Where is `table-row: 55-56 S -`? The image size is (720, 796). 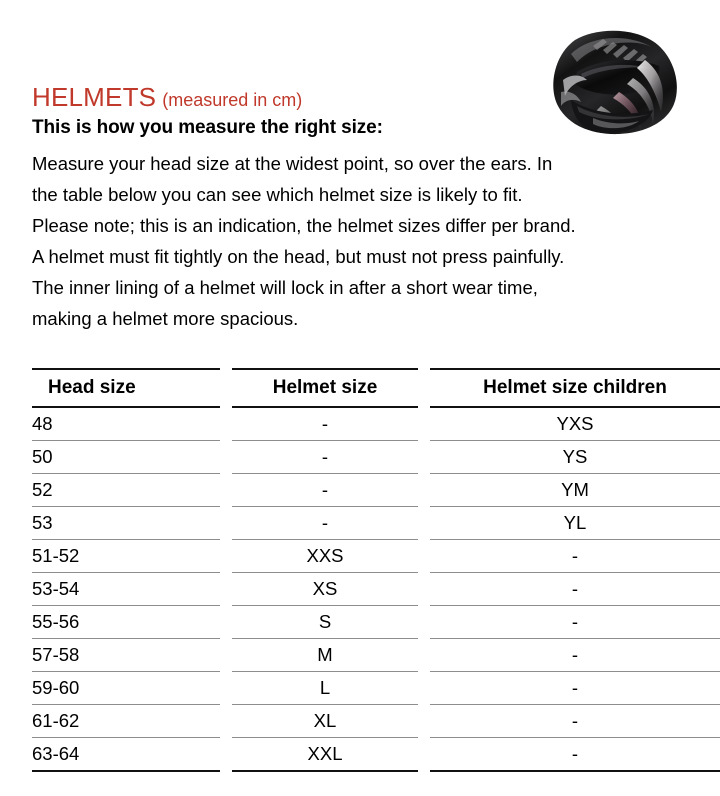 table-row: 55-56 S - is located at coordinates (376, 622).